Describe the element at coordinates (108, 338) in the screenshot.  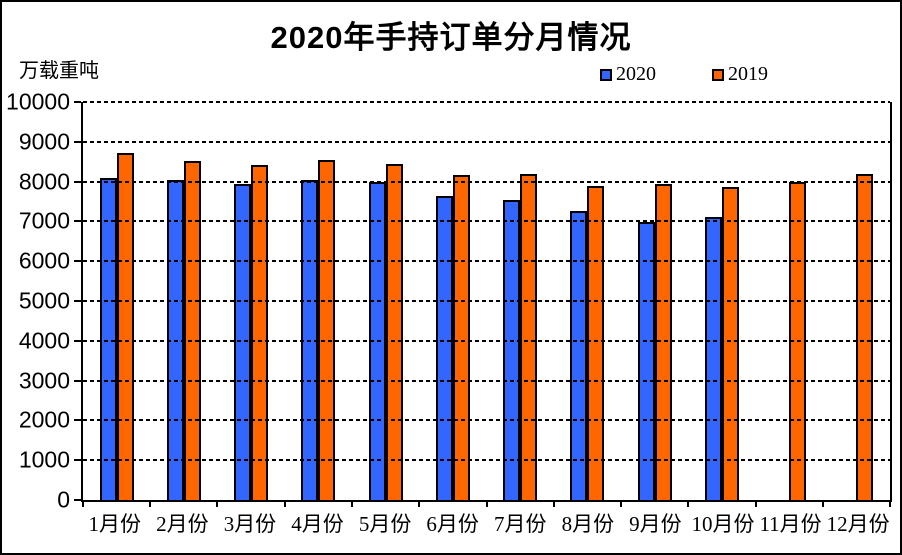
I see `bar-2020-1月份` at that location.